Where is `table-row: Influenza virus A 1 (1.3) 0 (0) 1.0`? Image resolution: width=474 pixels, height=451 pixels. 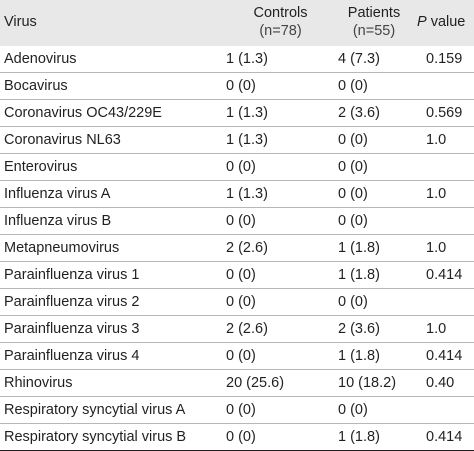
table-row: Influenza virus A 1 (1.3) 0 (0) 1.0 is located at coordinates (237, 194).